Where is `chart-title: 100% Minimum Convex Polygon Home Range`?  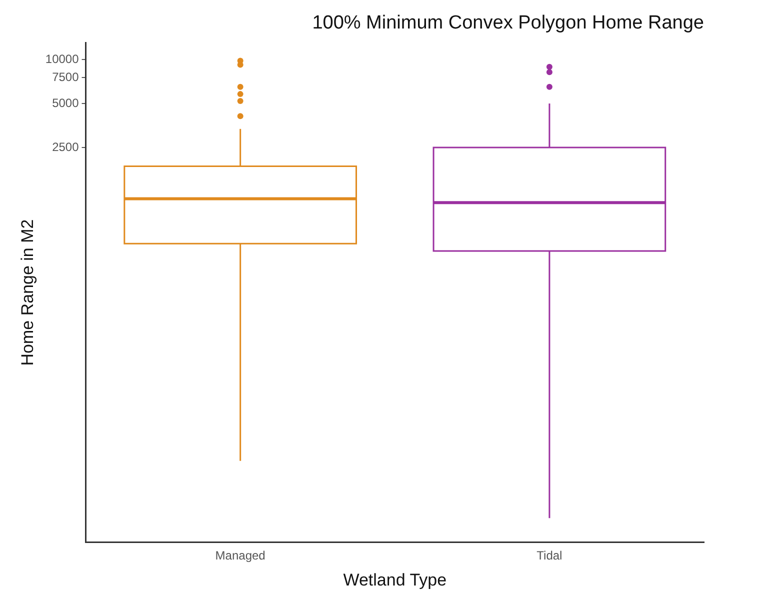
chart-title: 100% Minimum Convex Polygon Home Range is located at coordinates (508, 23).